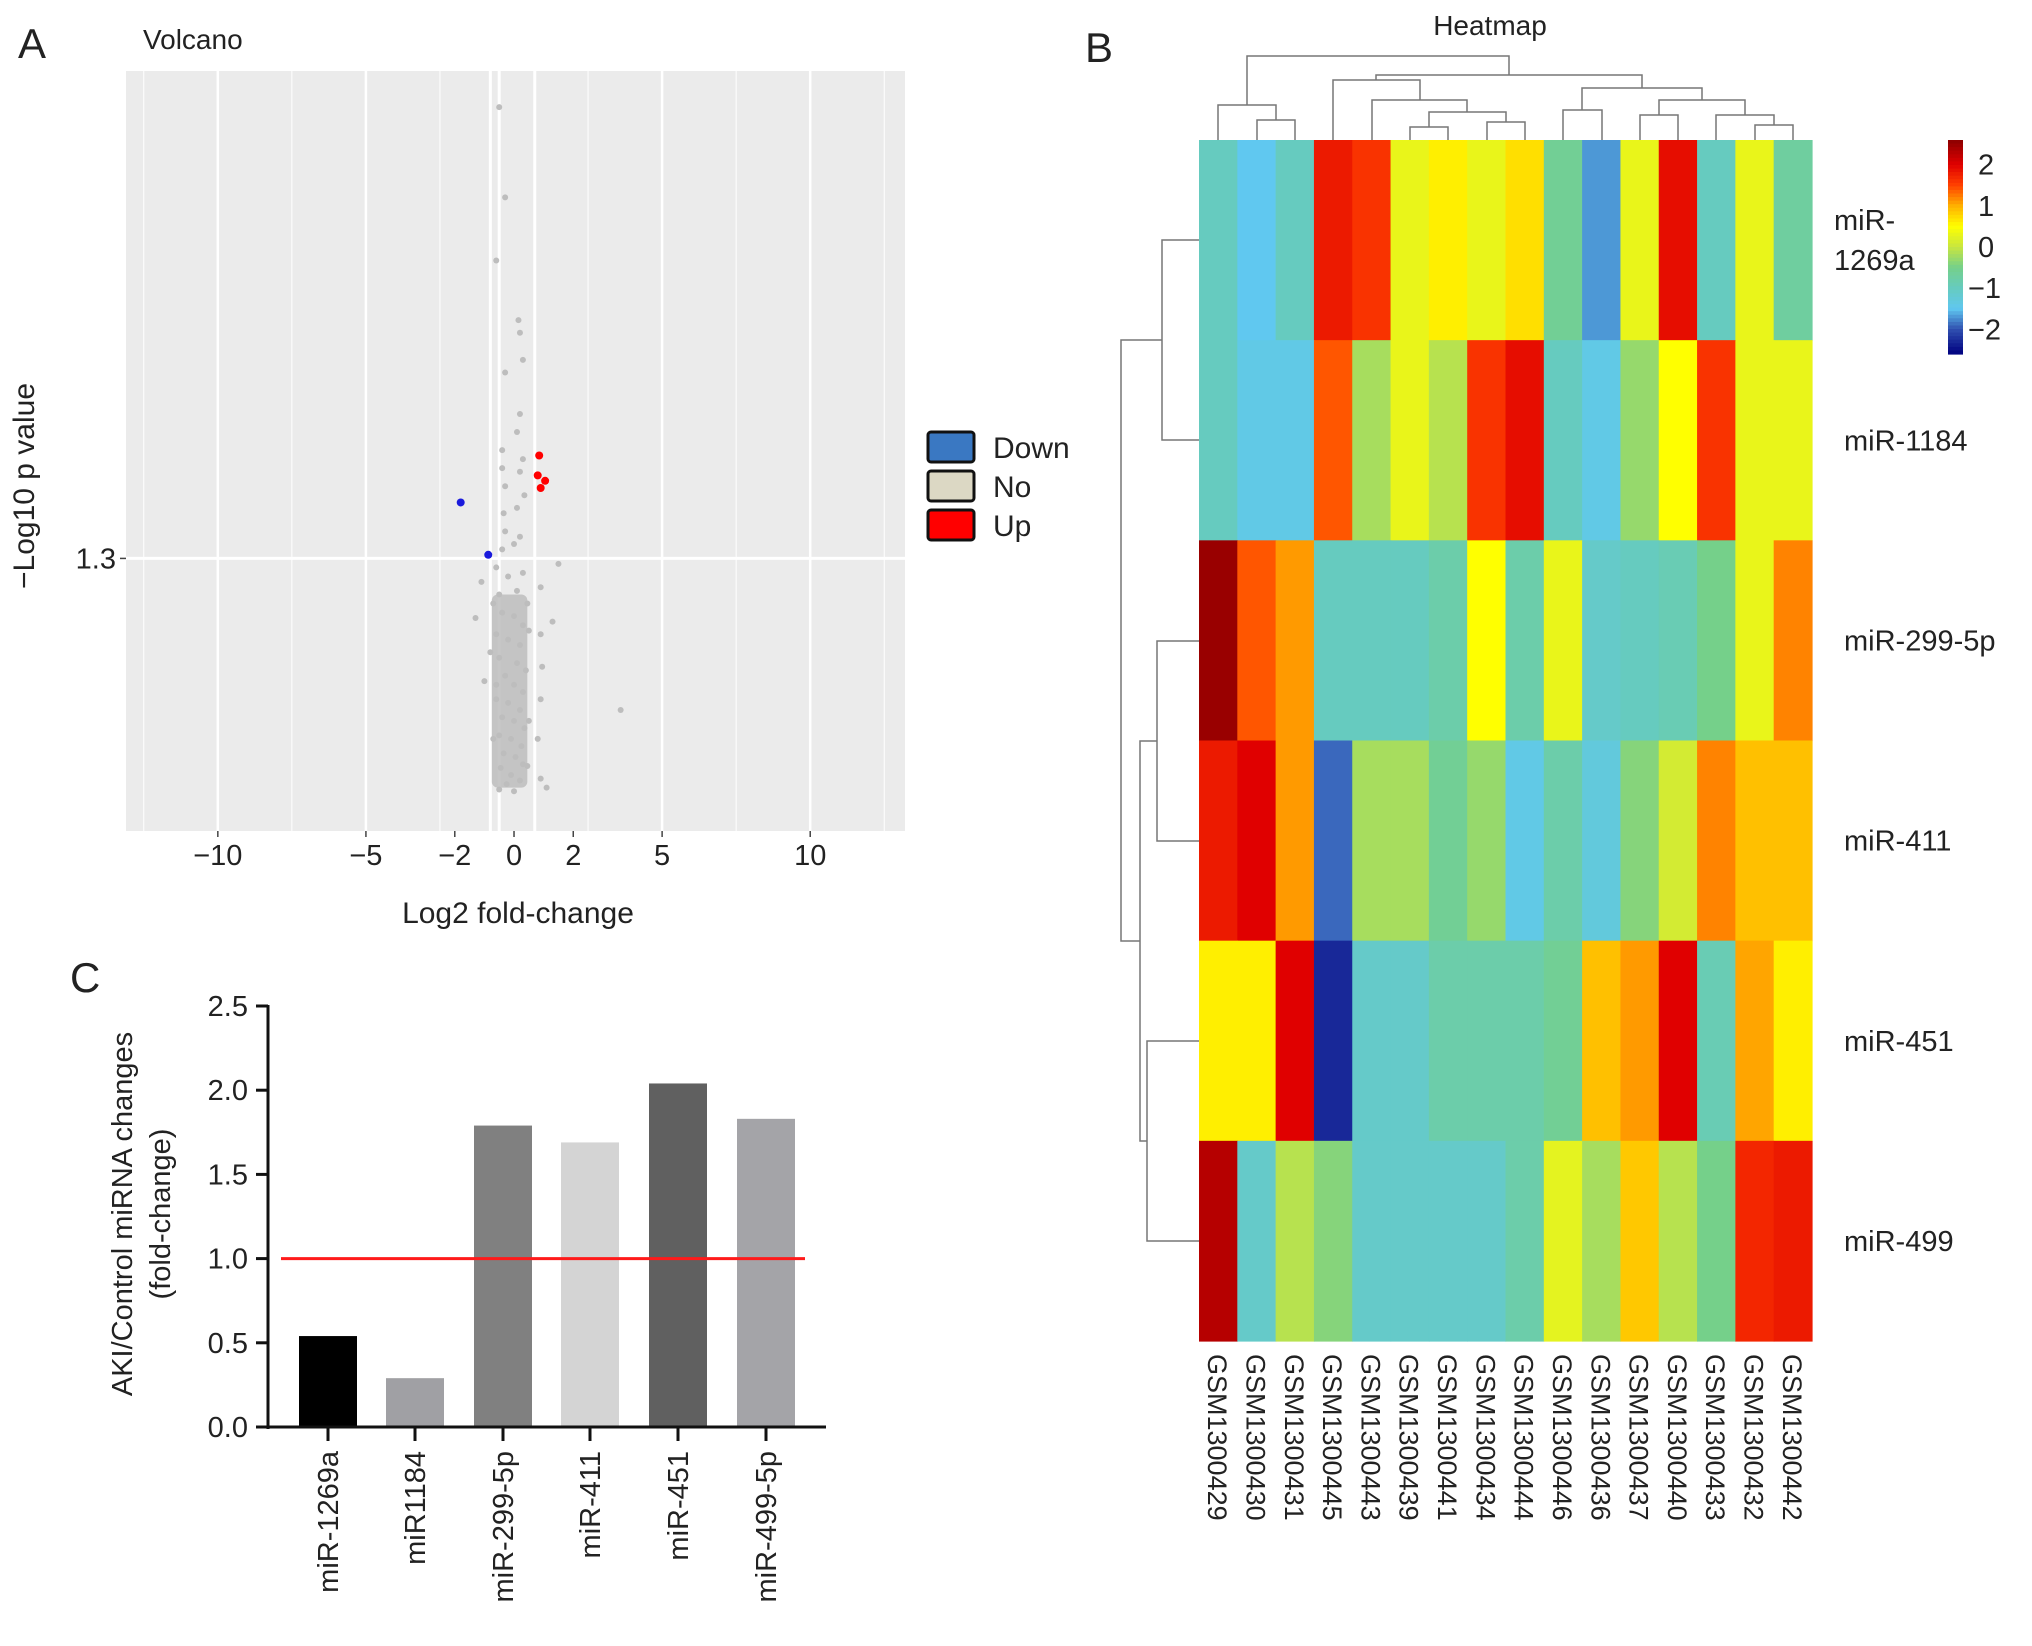  I want to click on row-label: miR-451, so click(1899, 1042).